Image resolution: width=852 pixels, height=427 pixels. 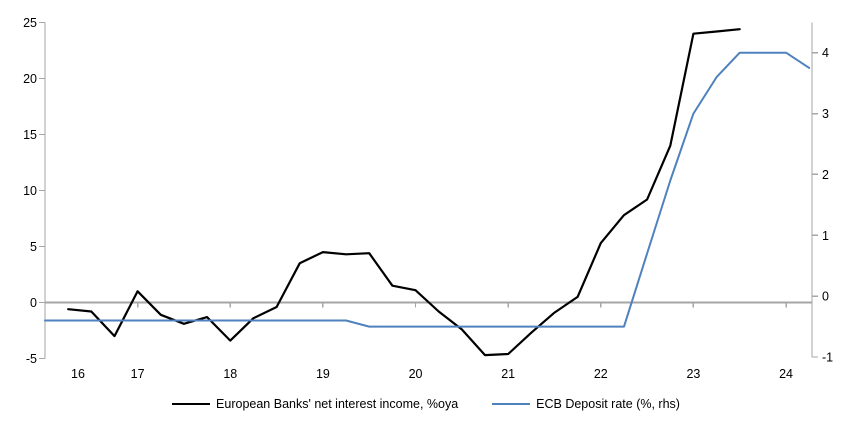 What do you see at coordinates (601, 374) in the screenshot?
I see `x-axis-tick-label: 22` at bounding box center [601, 374].